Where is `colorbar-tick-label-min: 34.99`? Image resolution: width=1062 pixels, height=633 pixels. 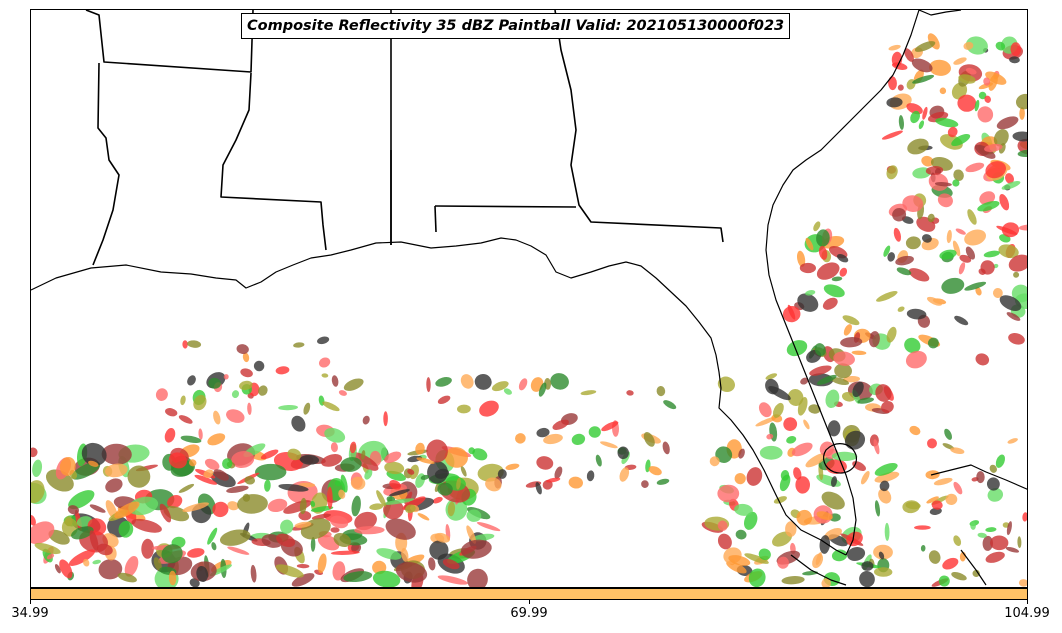
colorbar-tick-label-min: 34.99 is located at coordinates (30, 613).